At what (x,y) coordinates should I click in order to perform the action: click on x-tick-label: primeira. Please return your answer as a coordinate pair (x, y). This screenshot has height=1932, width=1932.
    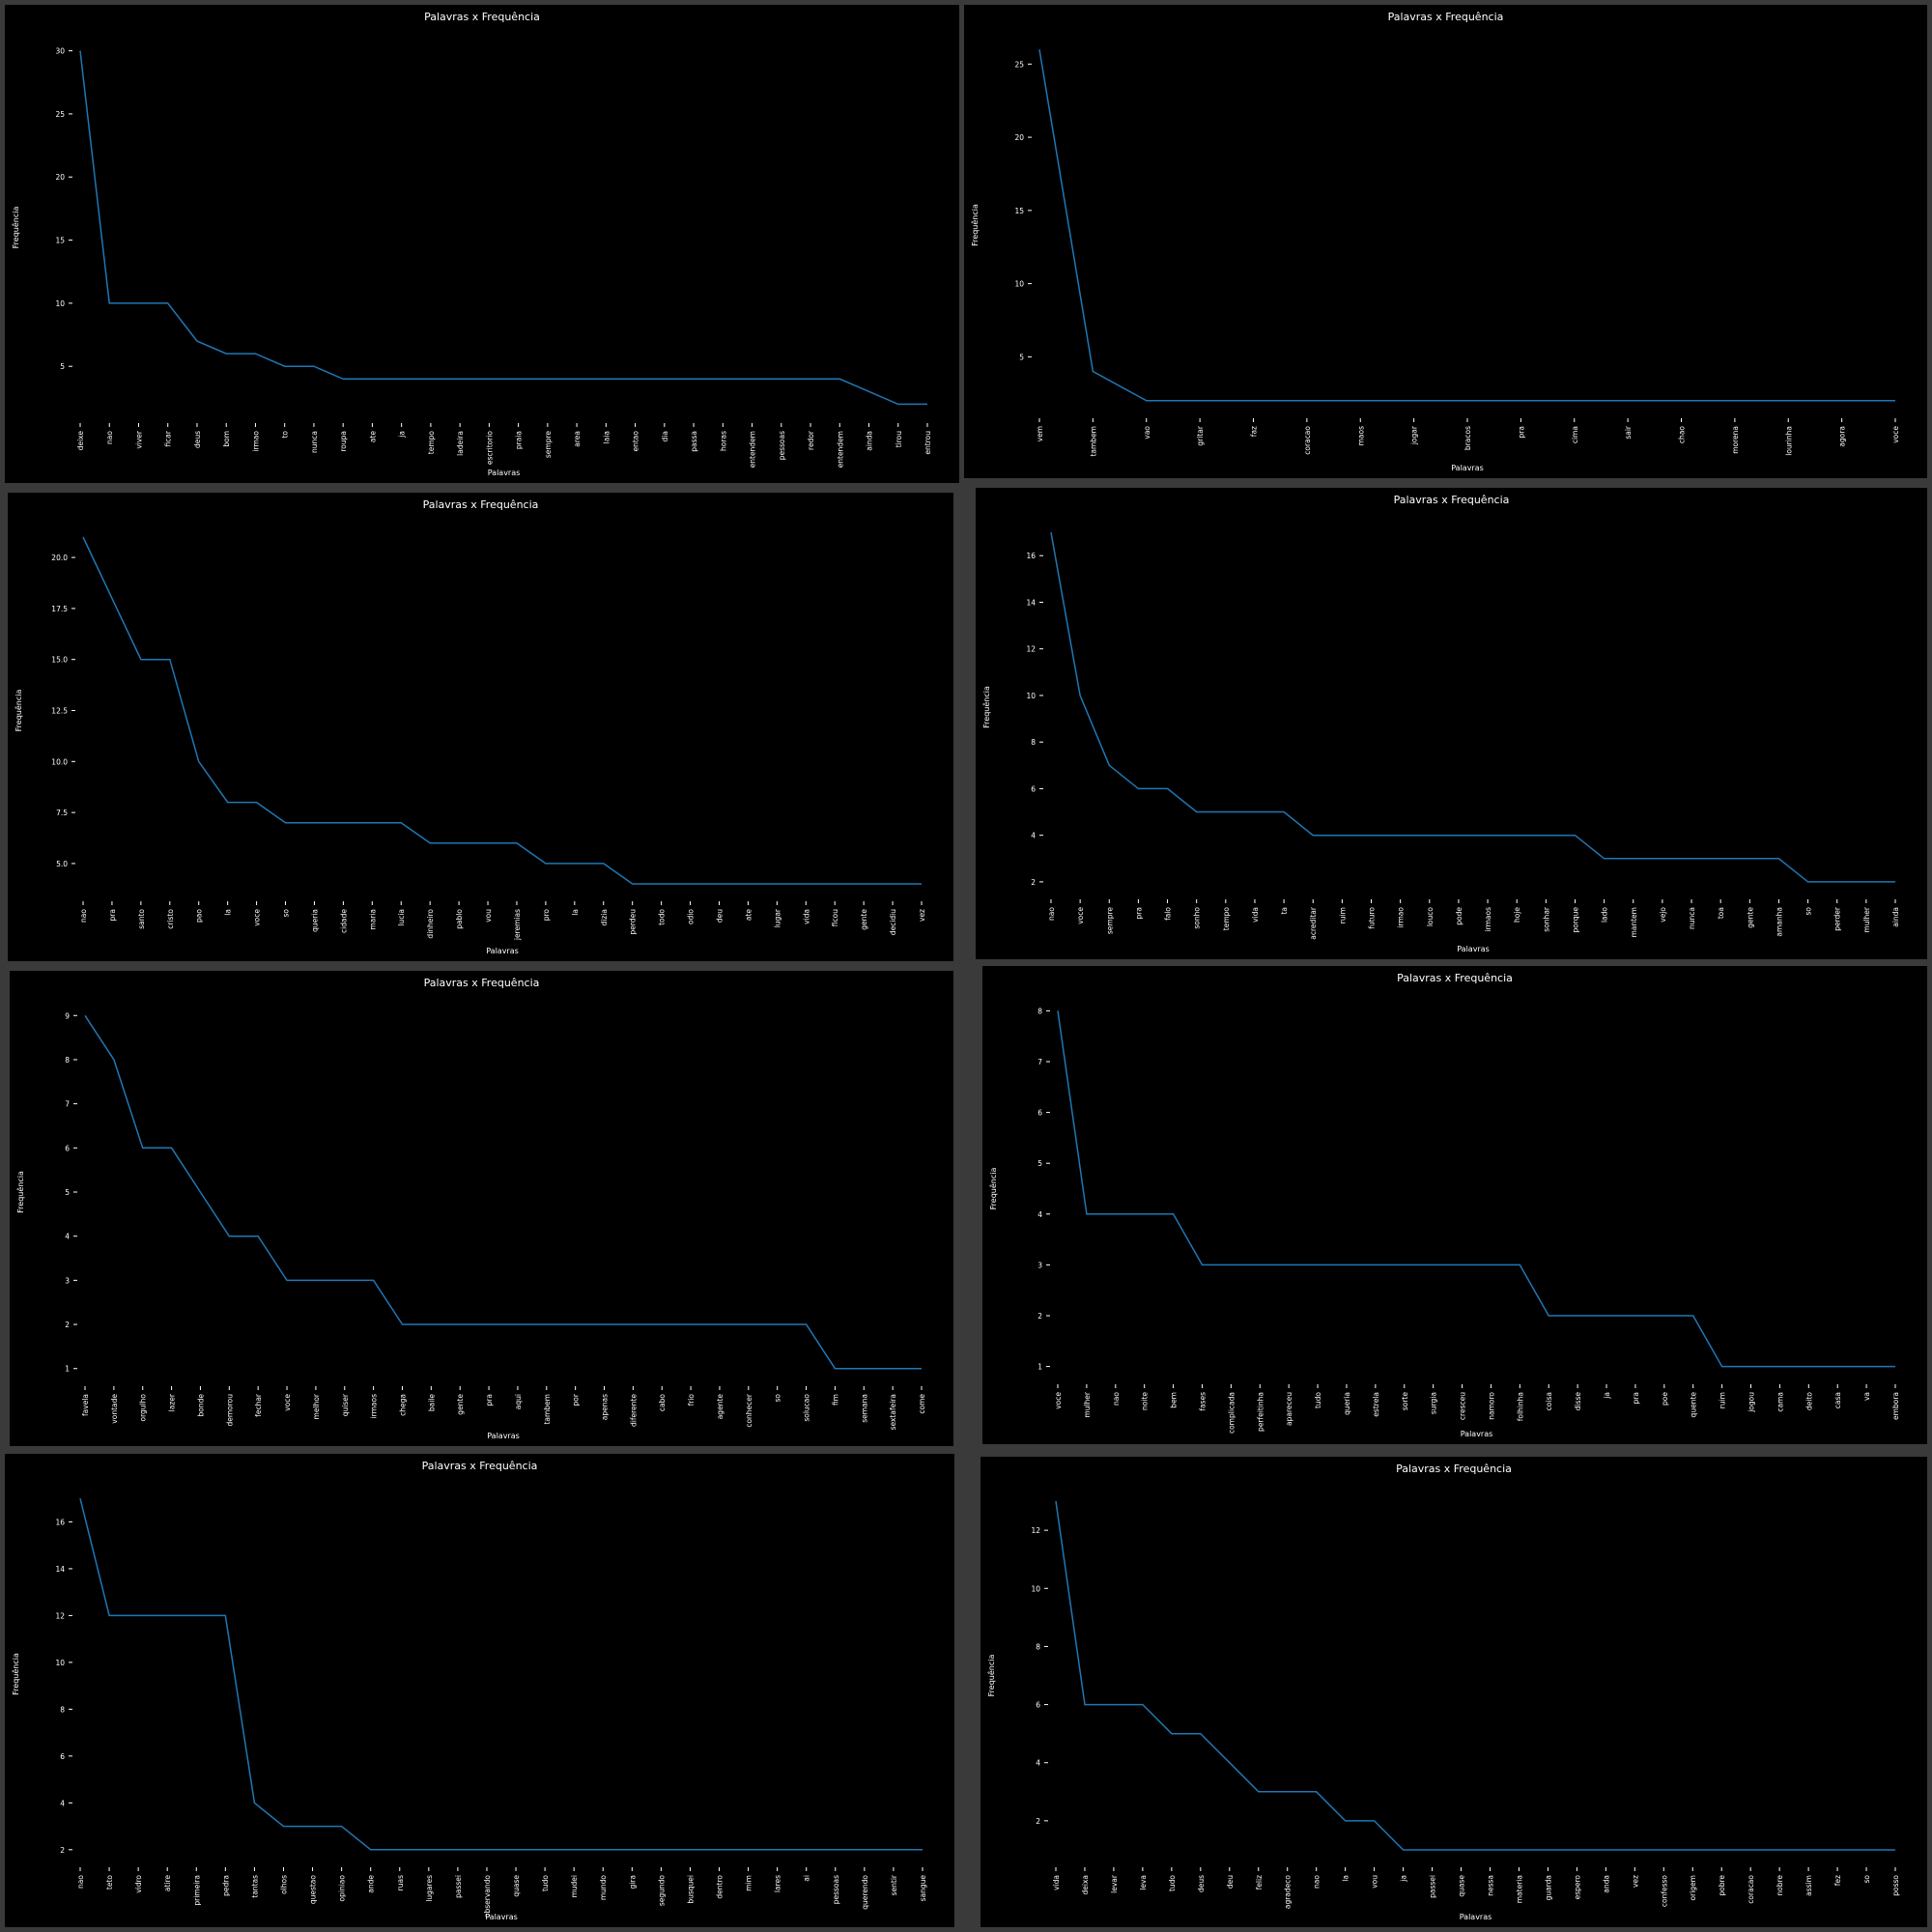
    Looking at the image, I should click on (196, 1890).